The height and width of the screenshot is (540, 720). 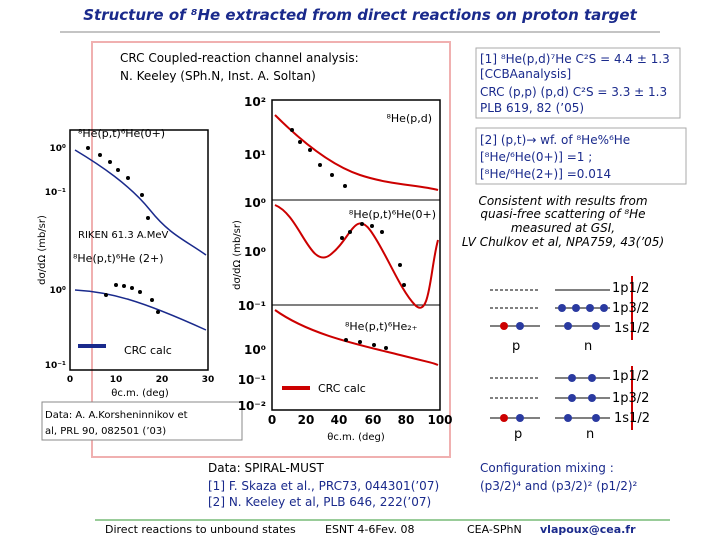 I want to click on ref-line: PLB 619, 82 (’05), so click(x=532, y=108).